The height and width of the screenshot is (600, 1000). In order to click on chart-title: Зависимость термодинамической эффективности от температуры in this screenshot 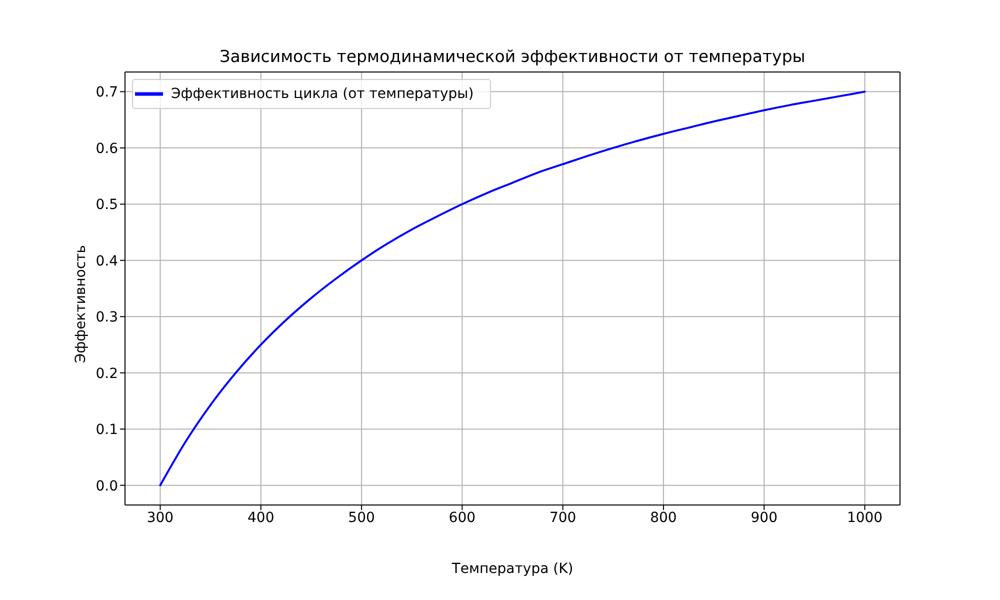, I will do `click(512, 56)`.